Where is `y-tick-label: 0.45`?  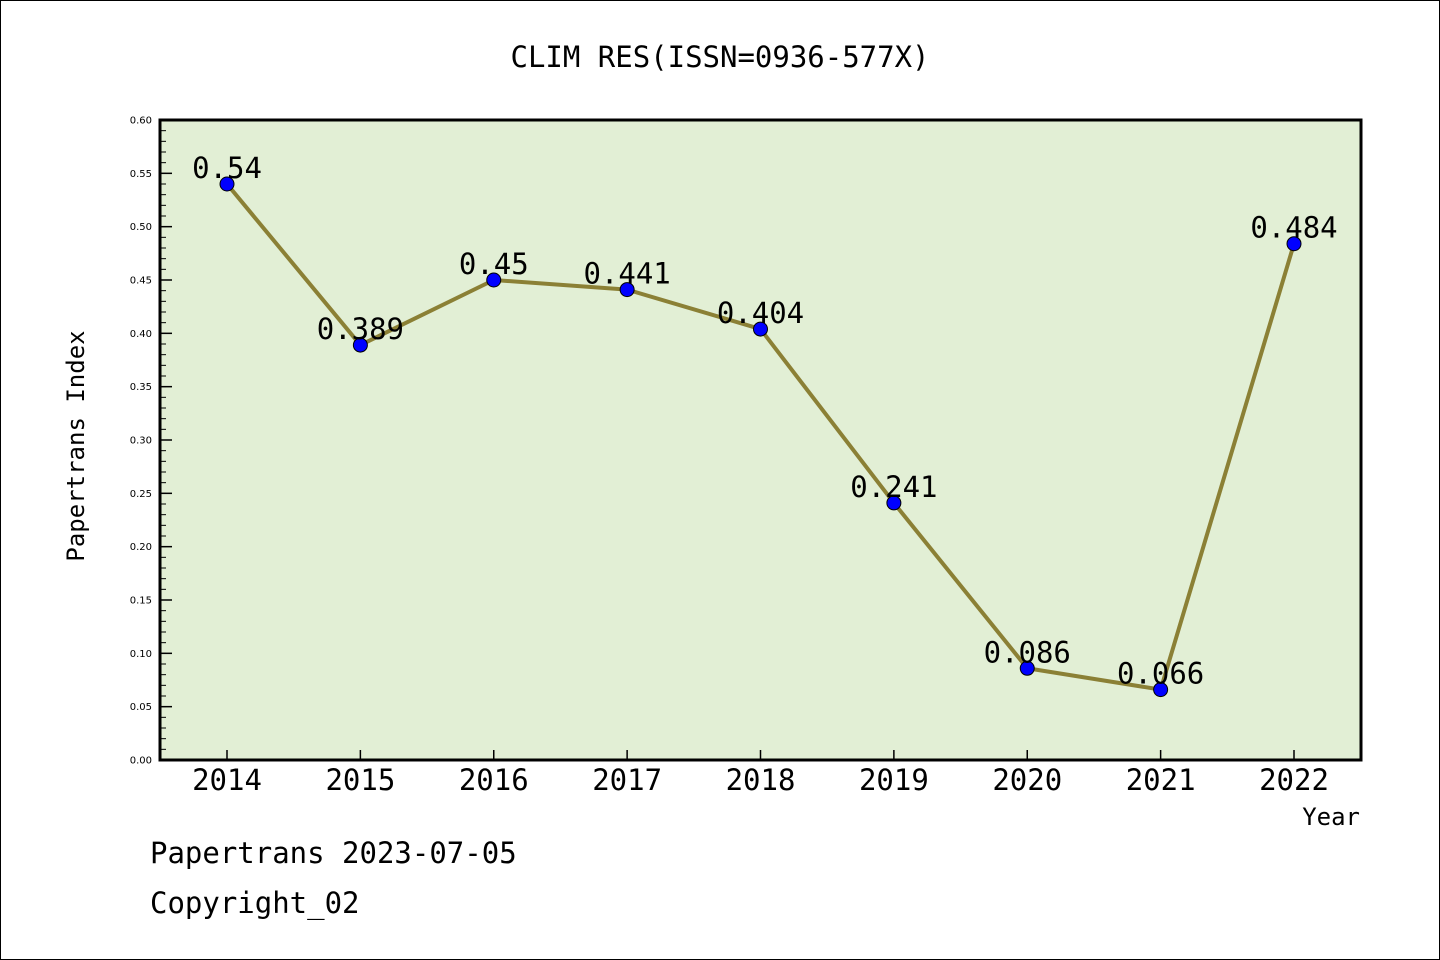 y-tick-label: 0.45 is located at coordinates (141, 281).